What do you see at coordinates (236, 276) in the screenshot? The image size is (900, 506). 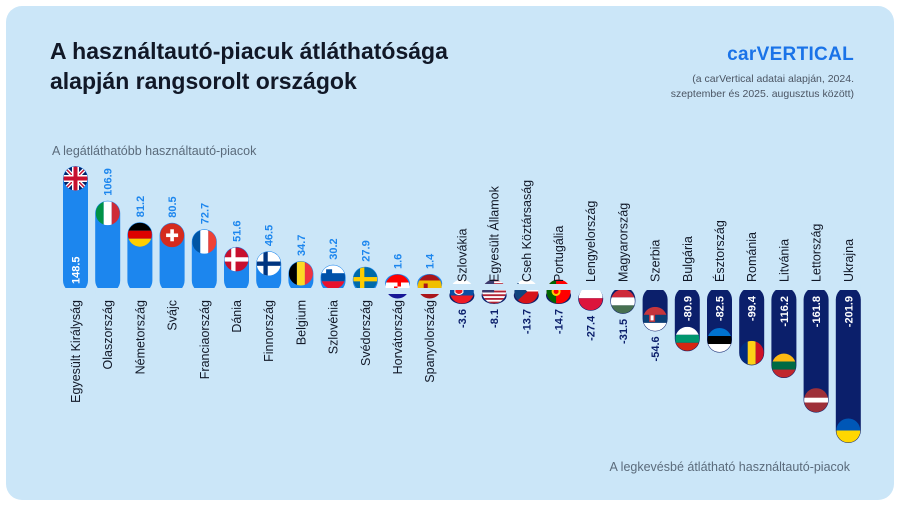 I see `bar-group-6: 51.6 Dánia` at bounding box center [236, 276].